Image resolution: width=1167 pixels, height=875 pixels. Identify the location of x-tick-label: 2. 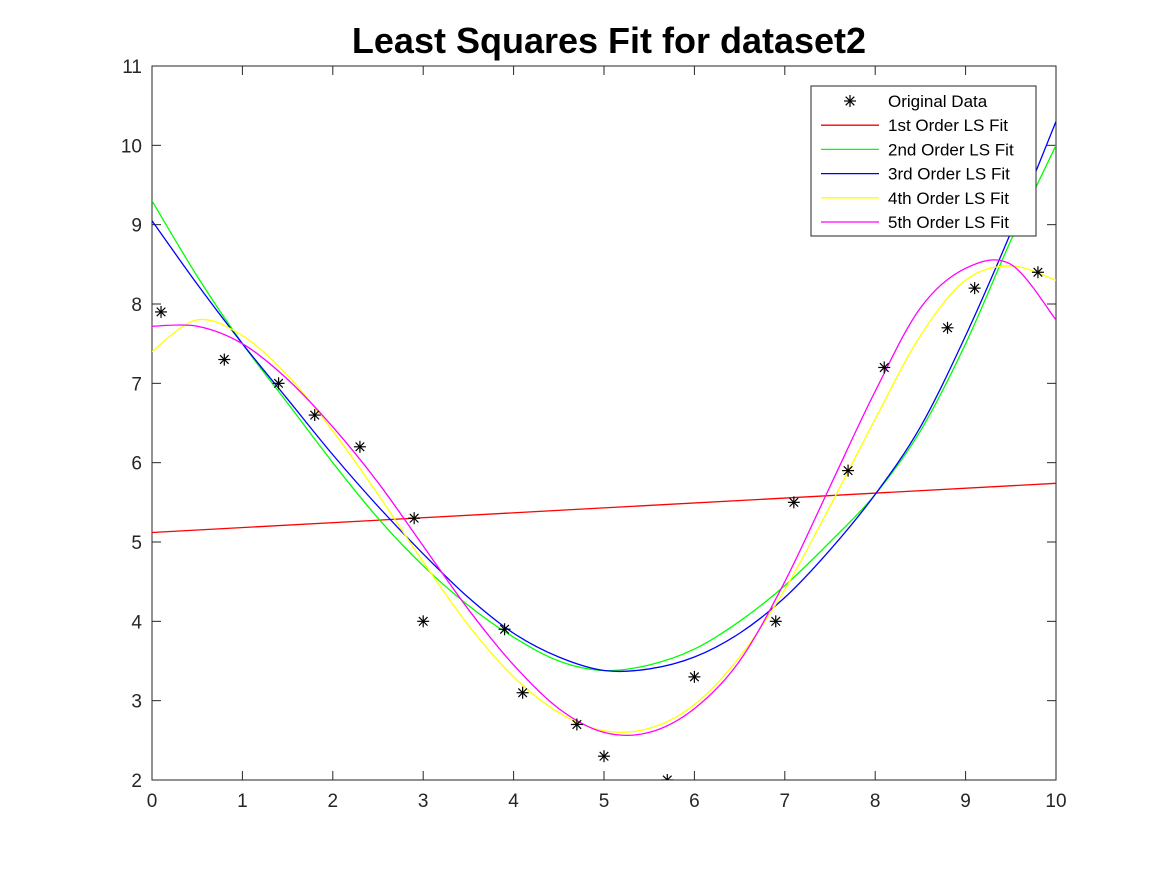
(333, 801).